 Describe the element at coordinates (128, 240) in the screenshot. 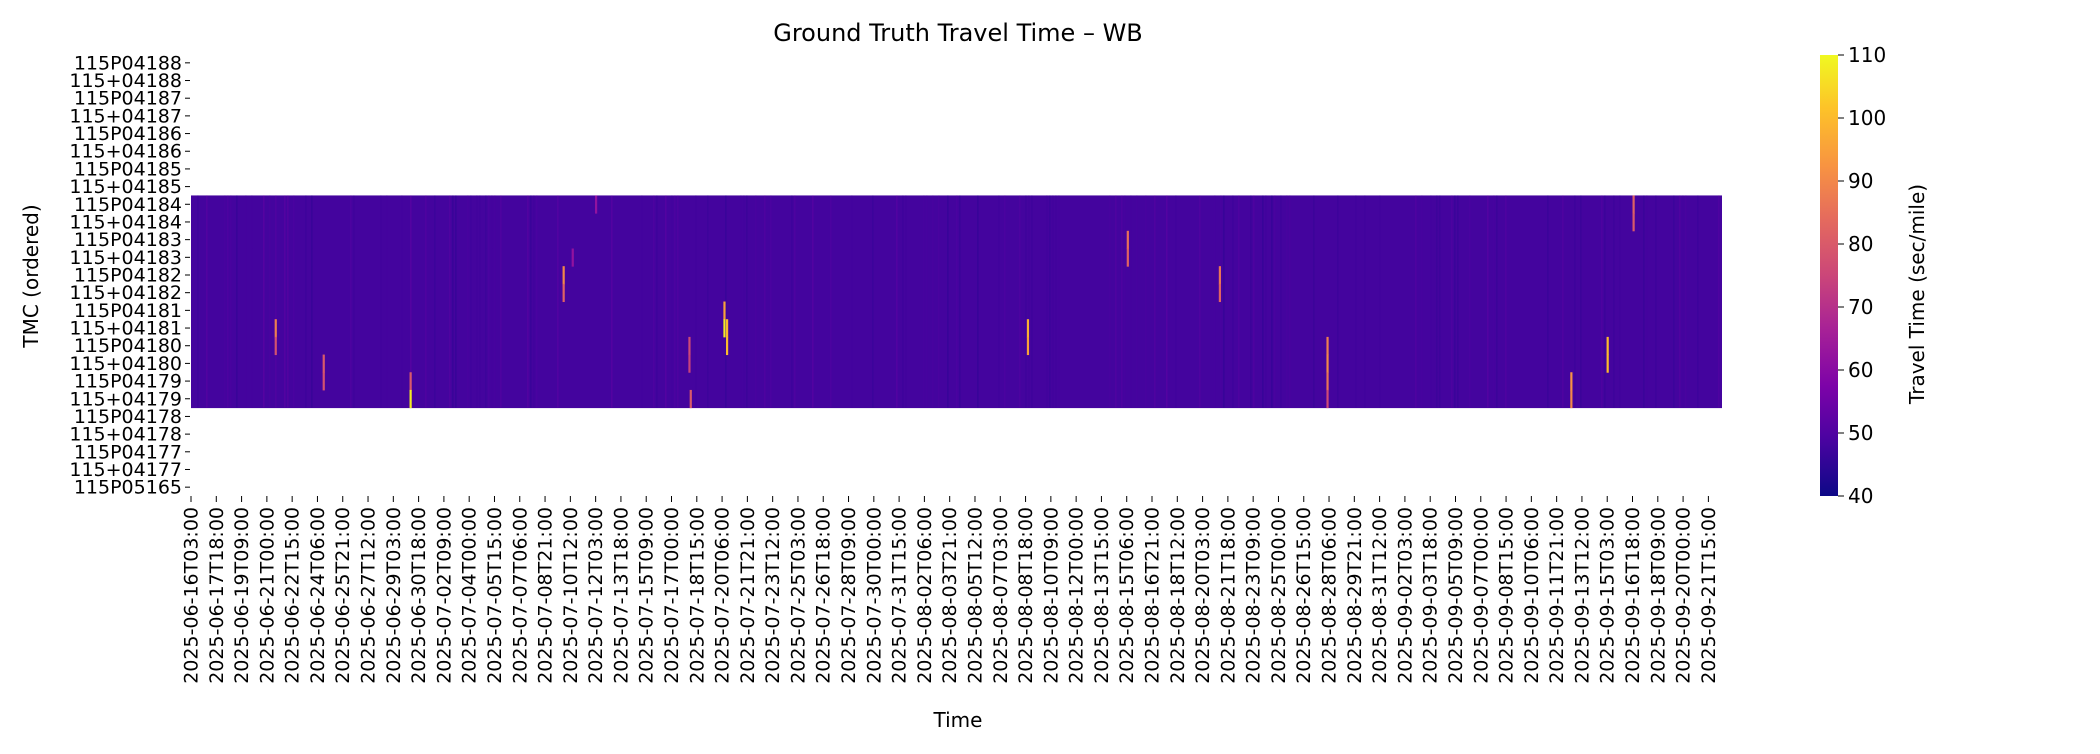

I see `y-tick-label: 115P04183` at that location.